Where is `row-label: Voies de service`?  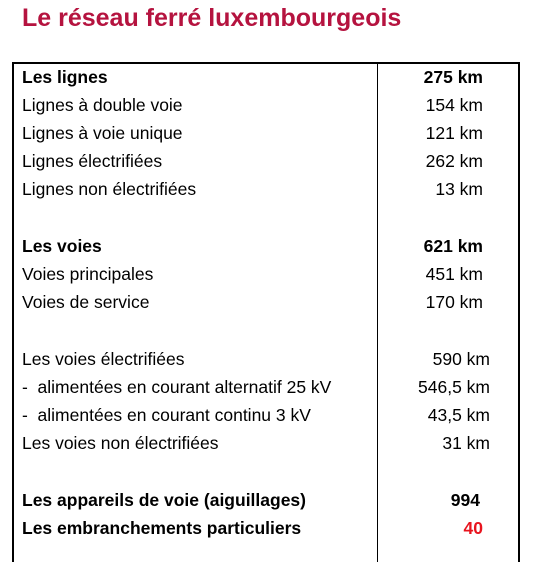
row-label: Voies de service is located at coordinates (86, 302).